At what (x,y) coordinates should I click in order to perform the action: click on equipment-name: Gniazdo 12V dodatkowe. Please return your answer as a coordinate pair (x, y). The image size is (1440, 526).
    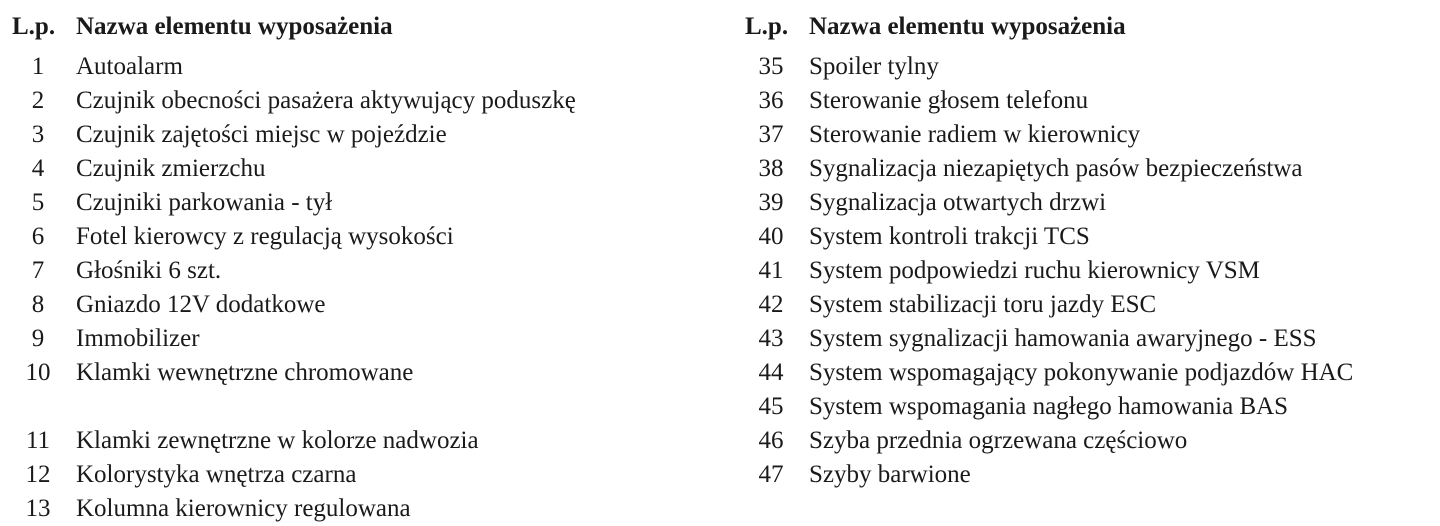
    Looking at the image, I should click on (201, 304).